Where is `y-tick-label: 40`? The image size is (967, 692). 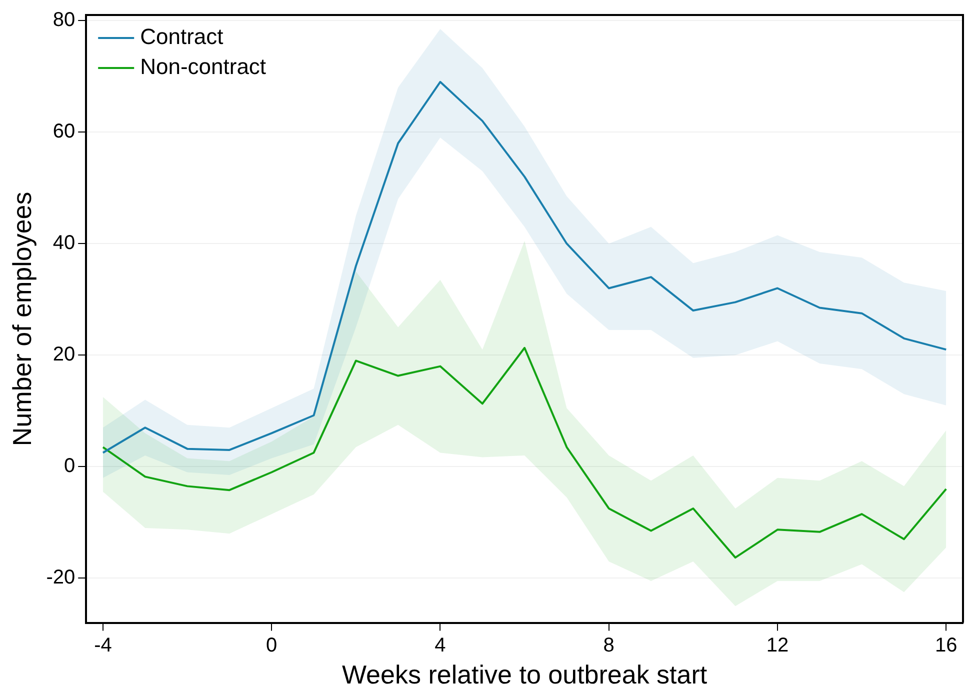 y-tick-label: 40 is located at coordinates (64, 243).